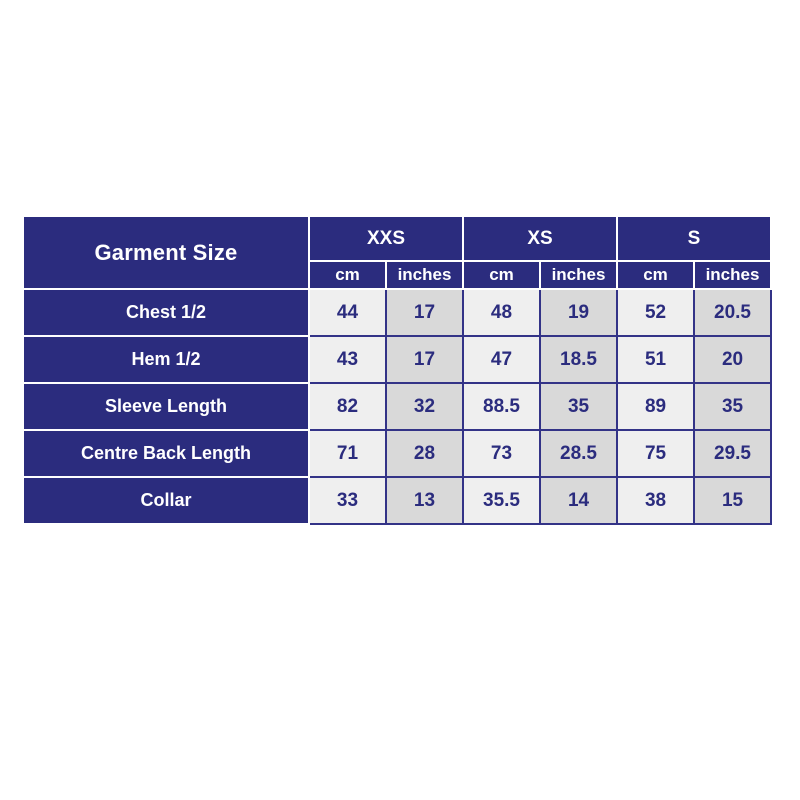 The image size is (800, 800). What do you see at coordinates (733, 406) in the screenshot?
I see `cell-sleeve-s-inches: 35` at bounding box center [733, 406].